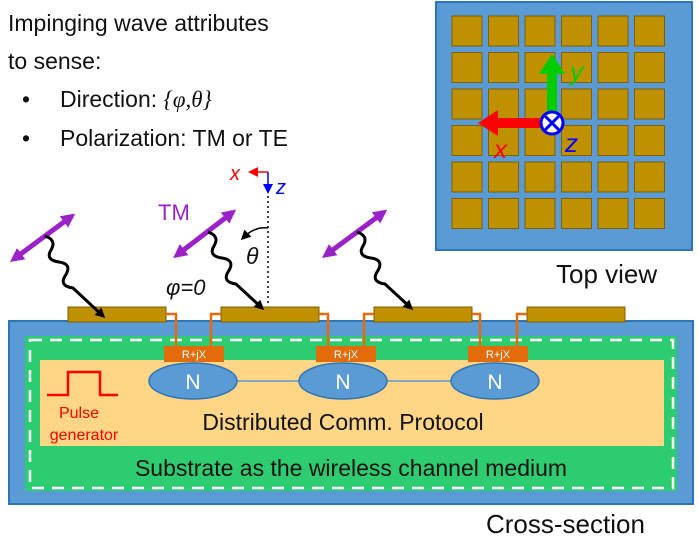  I want to click on top-y-label: y, so click(576, 71).